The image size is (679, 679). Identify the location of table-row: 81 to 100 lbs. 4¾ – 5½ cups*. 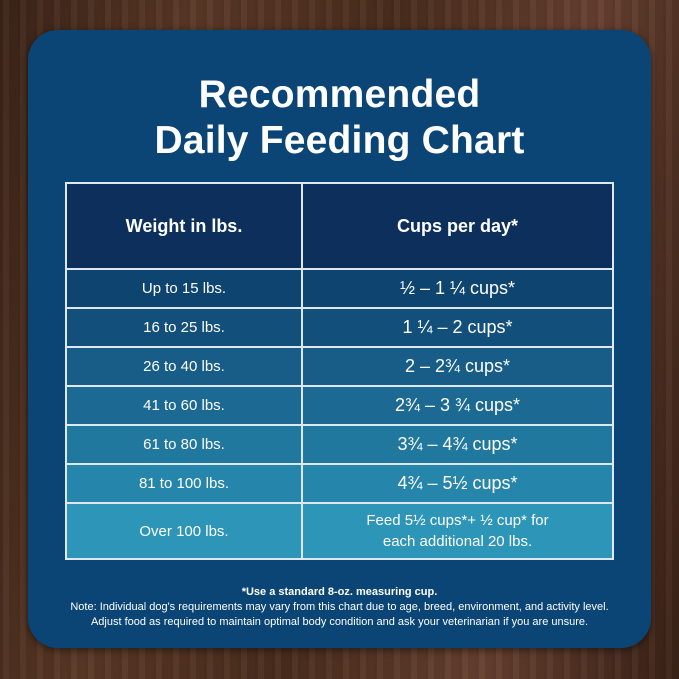
(339, 483).